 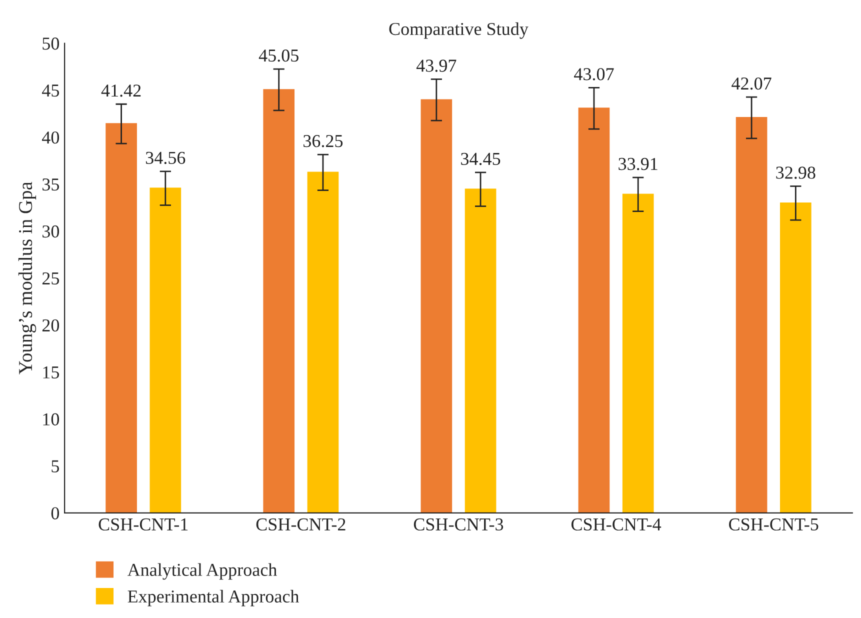 I want to click on x-tick-label: CSH-CNT-1, so click(x=143, y=524).